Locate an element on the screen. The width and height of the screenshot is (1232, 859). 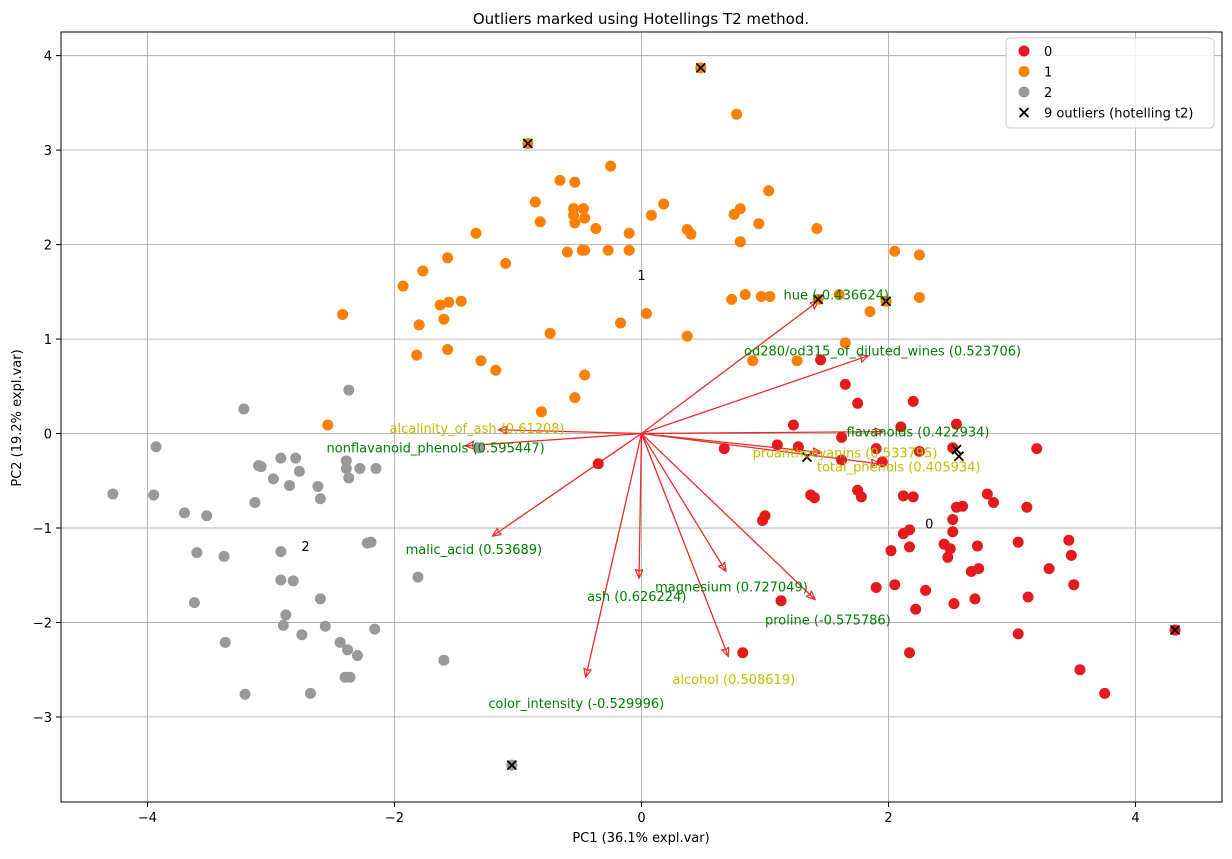
loading-label: magnesium (0.727049) is located at coordinates (731, 588).